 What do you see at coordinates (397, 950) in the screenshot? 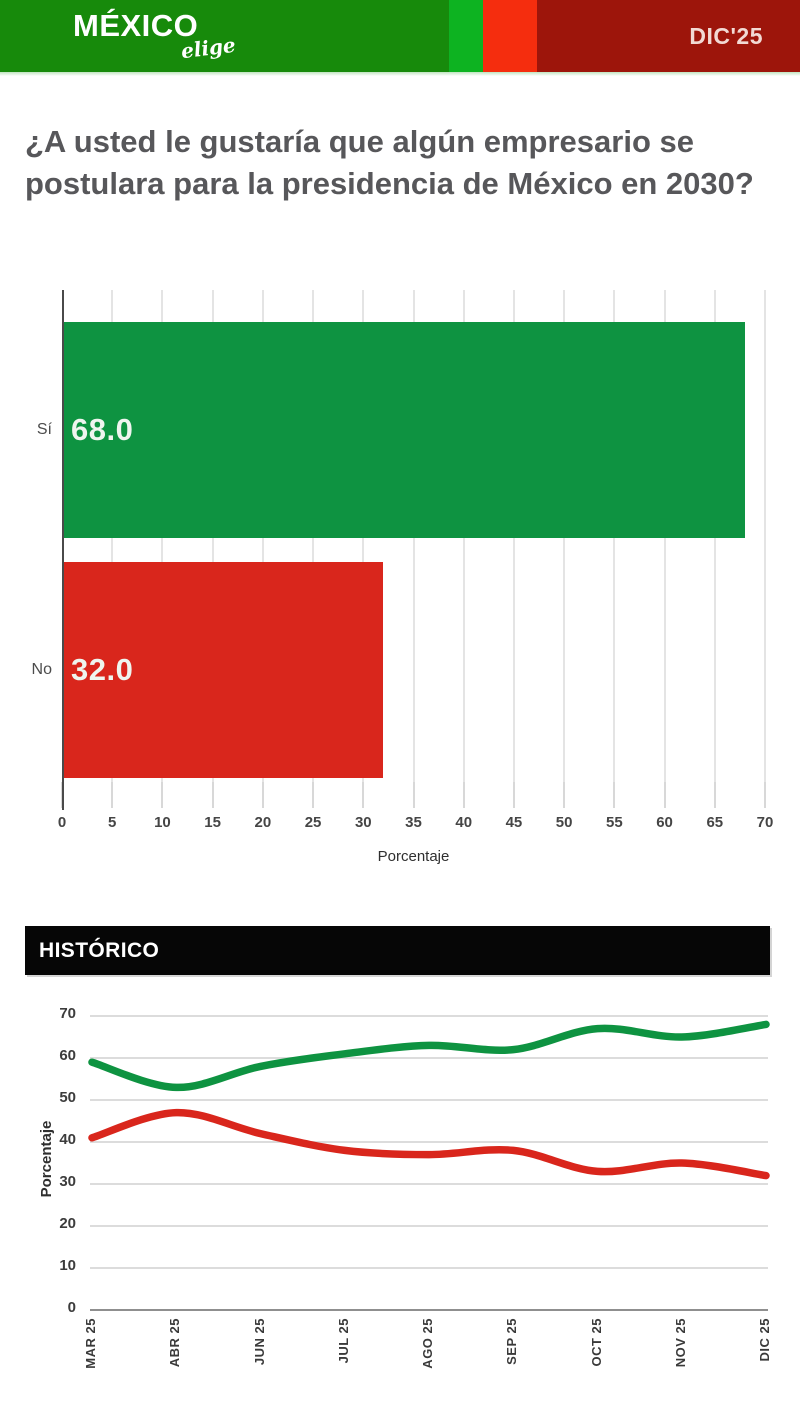
I see `historic-banner: HISTÓRICO` at bounding box center [397, 950].